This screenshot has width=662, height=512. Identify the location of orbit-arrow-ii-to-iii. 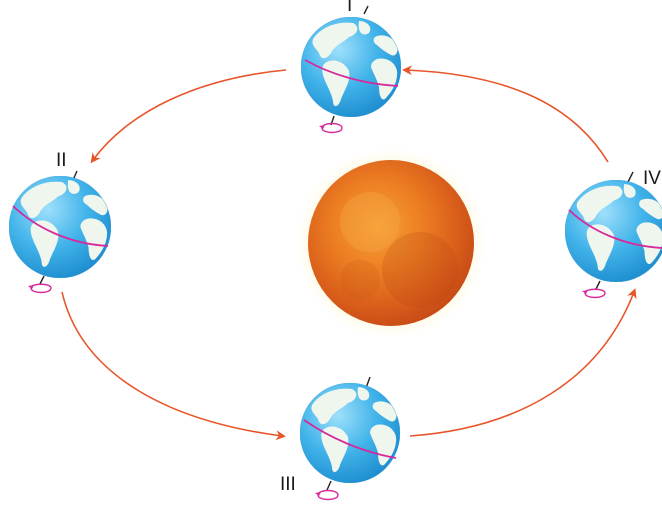
(173, 366).